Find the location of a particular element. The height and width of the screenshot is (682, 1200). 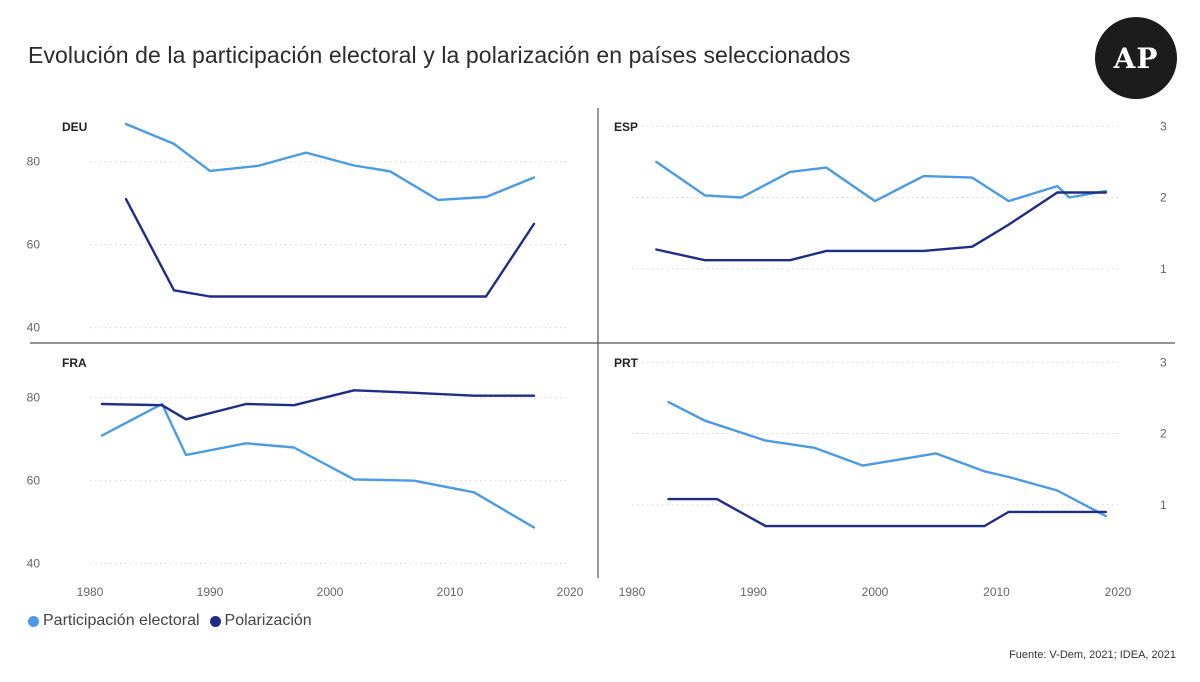

y-tick-fra-80: 80 is located at coordinates (34, 398).